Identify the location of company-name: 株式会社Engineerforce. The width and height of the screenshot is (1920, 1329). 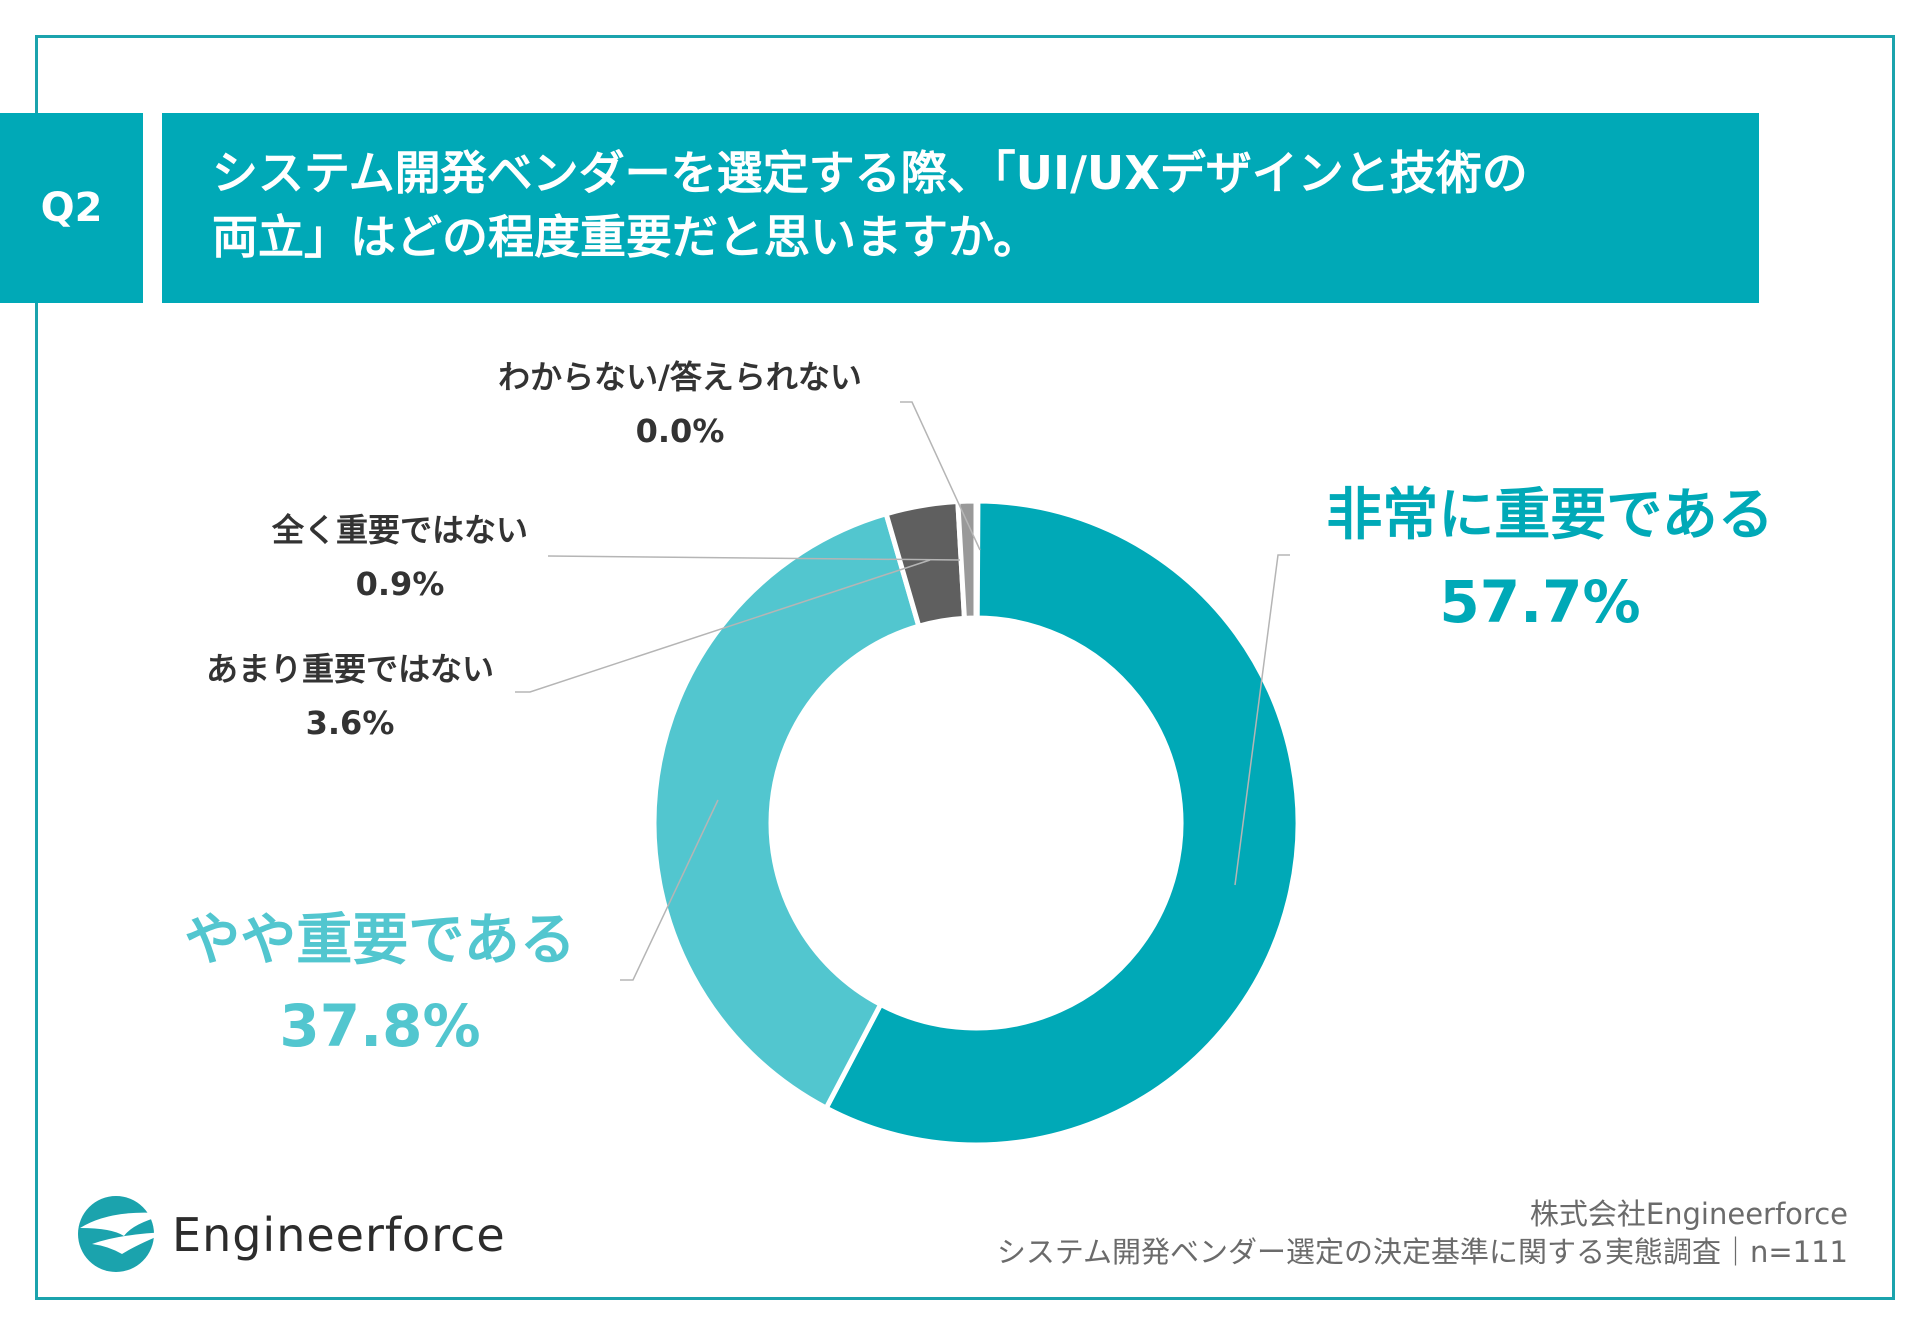
(1688, 1214).